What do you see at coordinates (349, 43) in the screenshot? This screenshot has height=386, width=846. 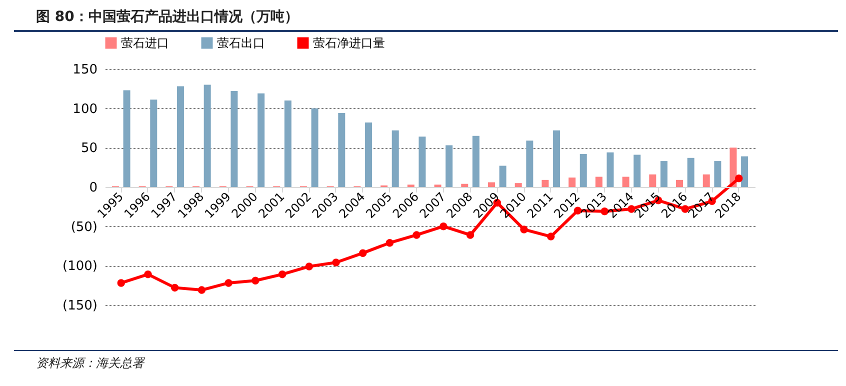 I see `legend-label: 萤石净进口量` at bounding box center [349, 43].